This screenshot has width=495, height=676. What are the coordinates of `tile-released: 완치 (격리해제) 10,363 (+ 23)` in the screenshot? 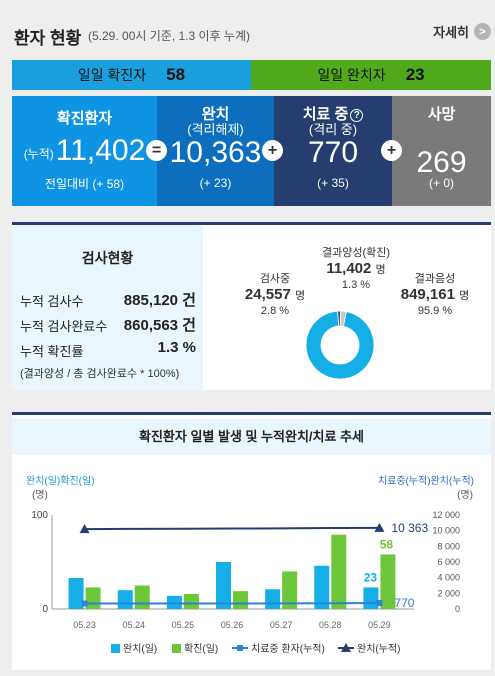 It's located at (215, 151).